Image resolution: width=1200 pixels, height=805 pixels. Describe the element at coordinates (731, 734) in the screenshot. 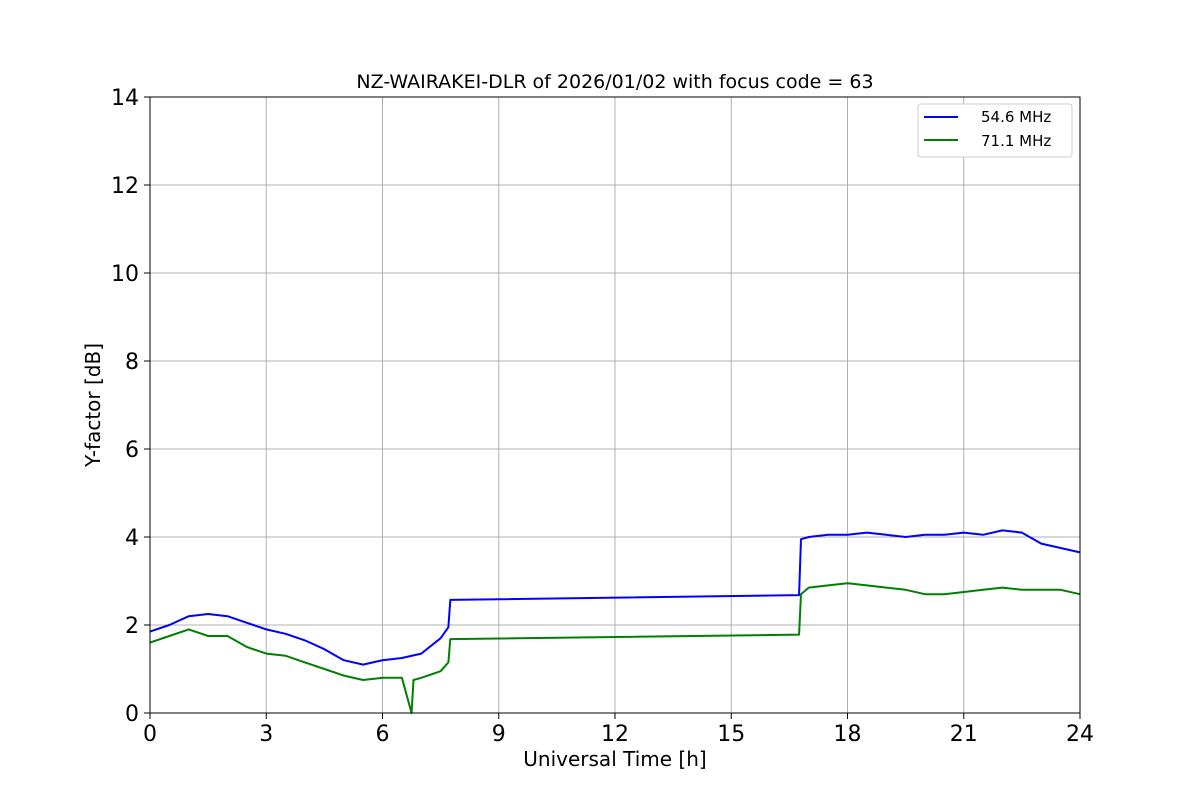

I see `x-tick-label: 15` at that location.